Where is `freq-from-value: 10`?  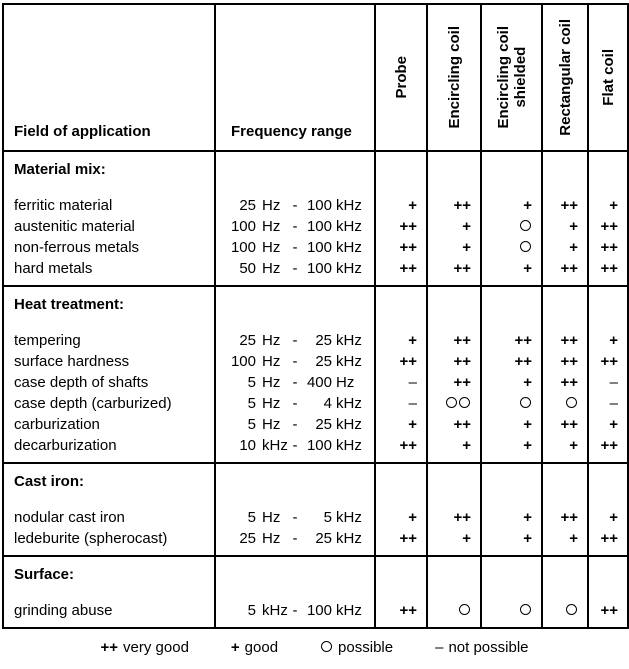
freq-from-value: 10 is located at coordinates (247, 445).